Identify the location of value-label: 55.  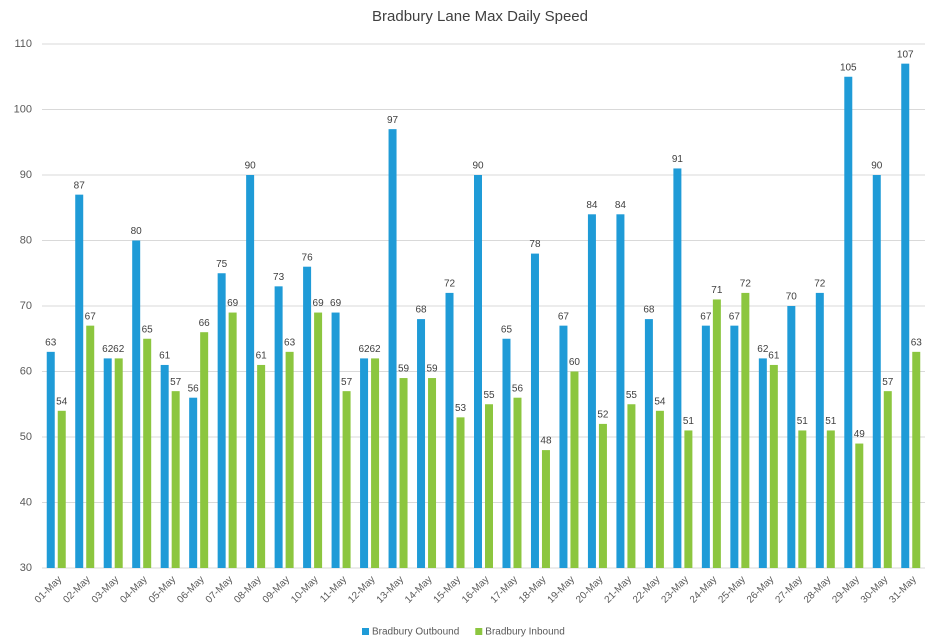
(489, 395).